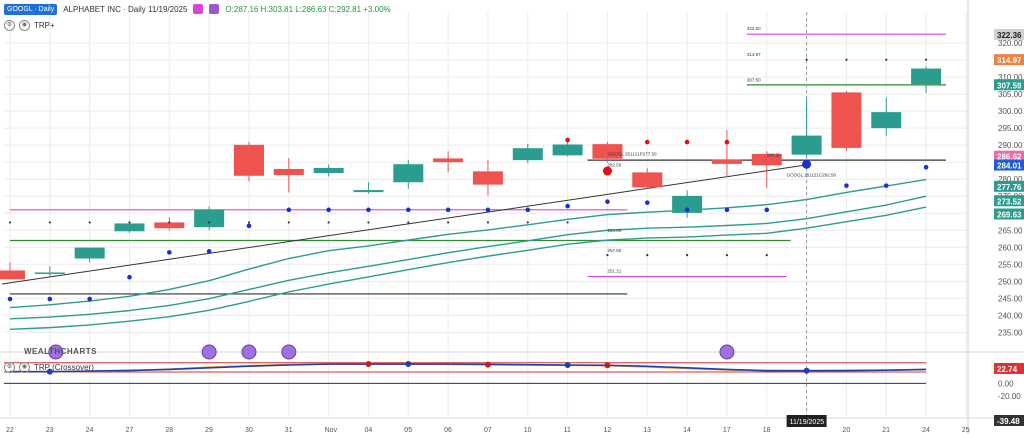 The width and height of the screenshot is (1024, 434). What do you see at coordinates (812, 174) in the screenshot?
I see `price-annotation: GOOGL 251121C292.50` at bounding box center [812, 174].